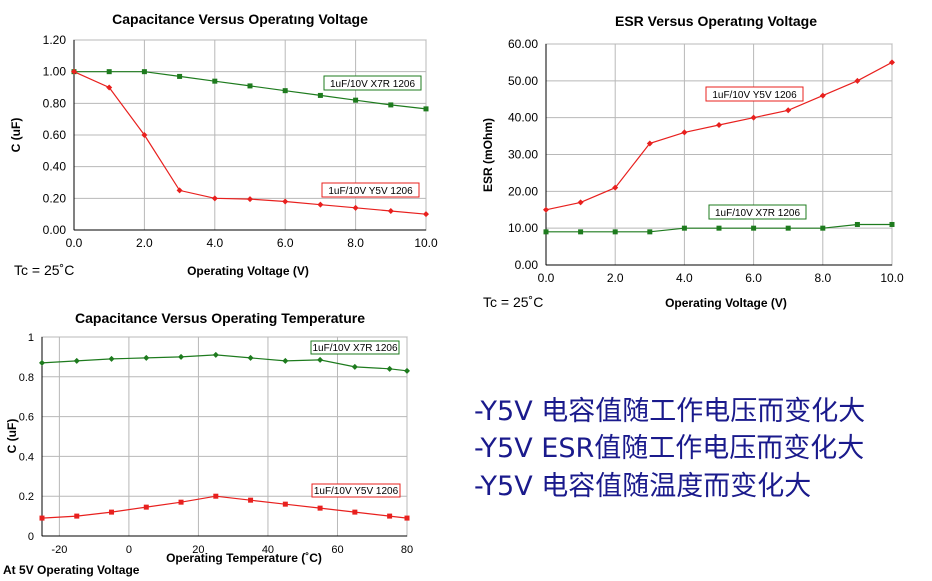  I want to click on y-tick-label: 0, so click(31, 537).